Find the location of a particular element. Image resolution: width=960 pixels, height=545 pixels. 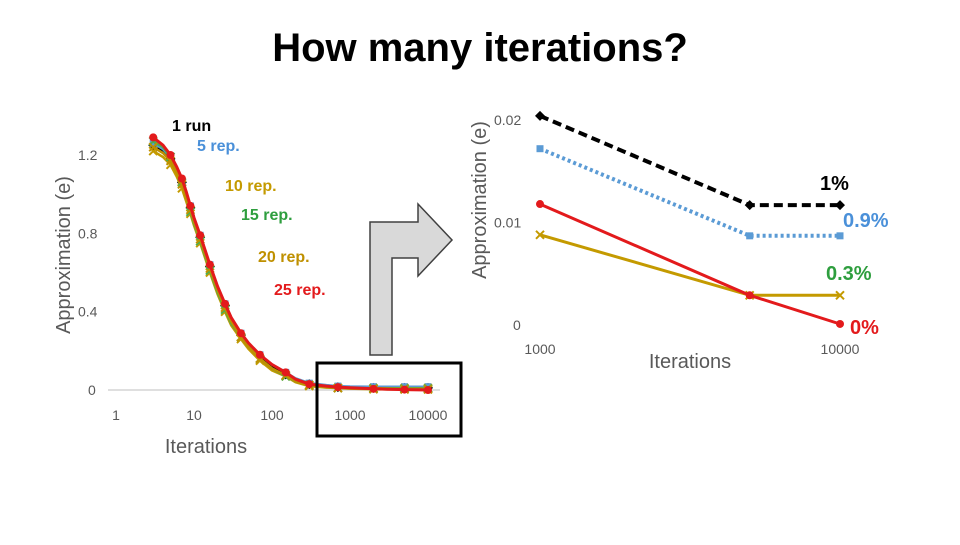

y-tick-label: 0.02 is located at coordinates (507, 120).